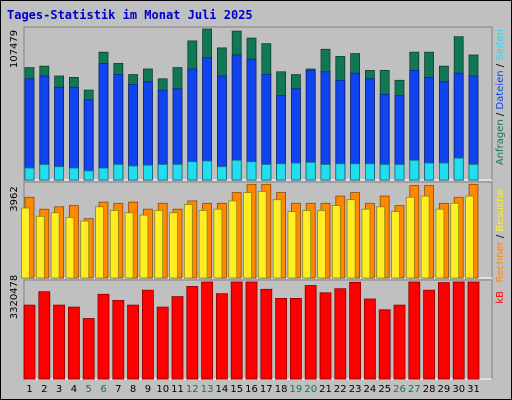 The image size is (512, 400). Describe the element at coordinates (207, 389) in the screenshot. I see `x-tick-13: 13` at that location.